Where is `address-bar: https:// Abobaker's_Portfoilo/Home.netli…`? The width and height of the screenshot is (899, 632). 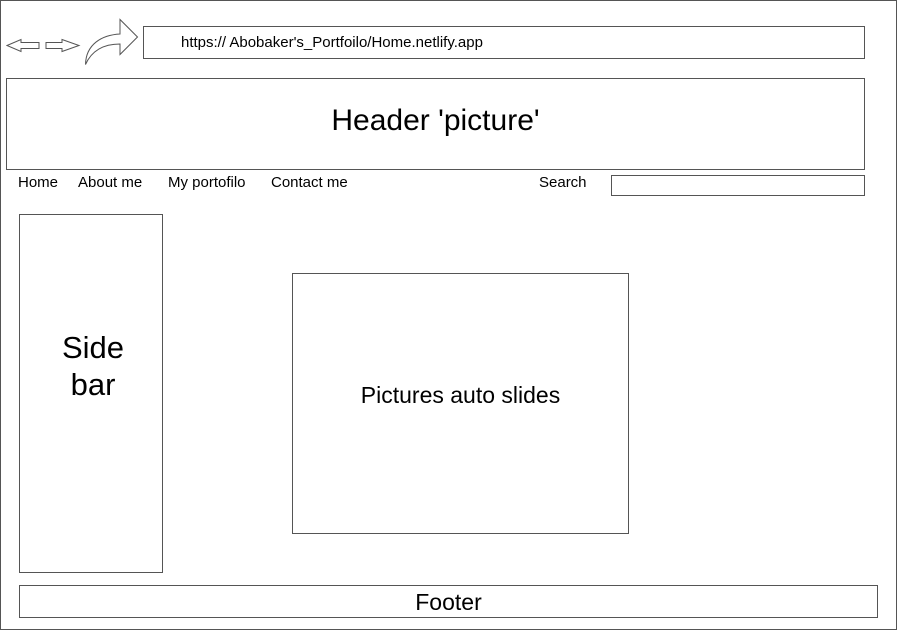
address-bar: https:// Abobaker's_Portfoilo/Home.netli… is located at coordinates (504, 42).